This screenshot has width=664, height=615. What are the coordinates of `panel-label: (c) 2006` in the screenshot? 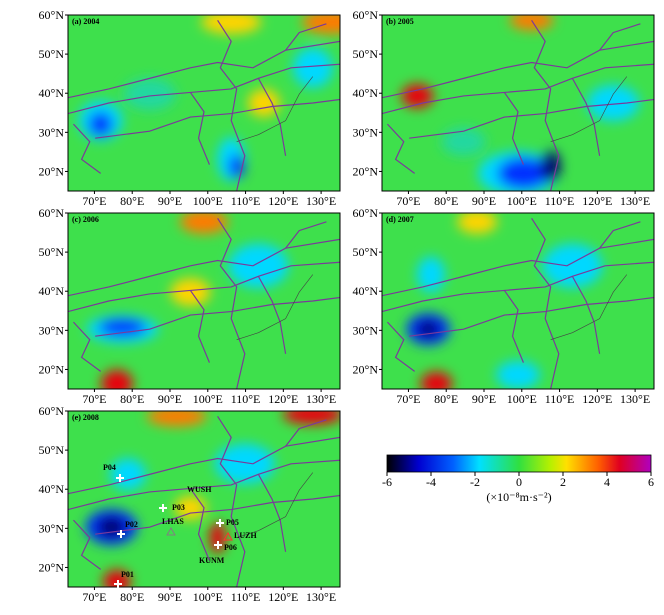 It's located at (85, 219).